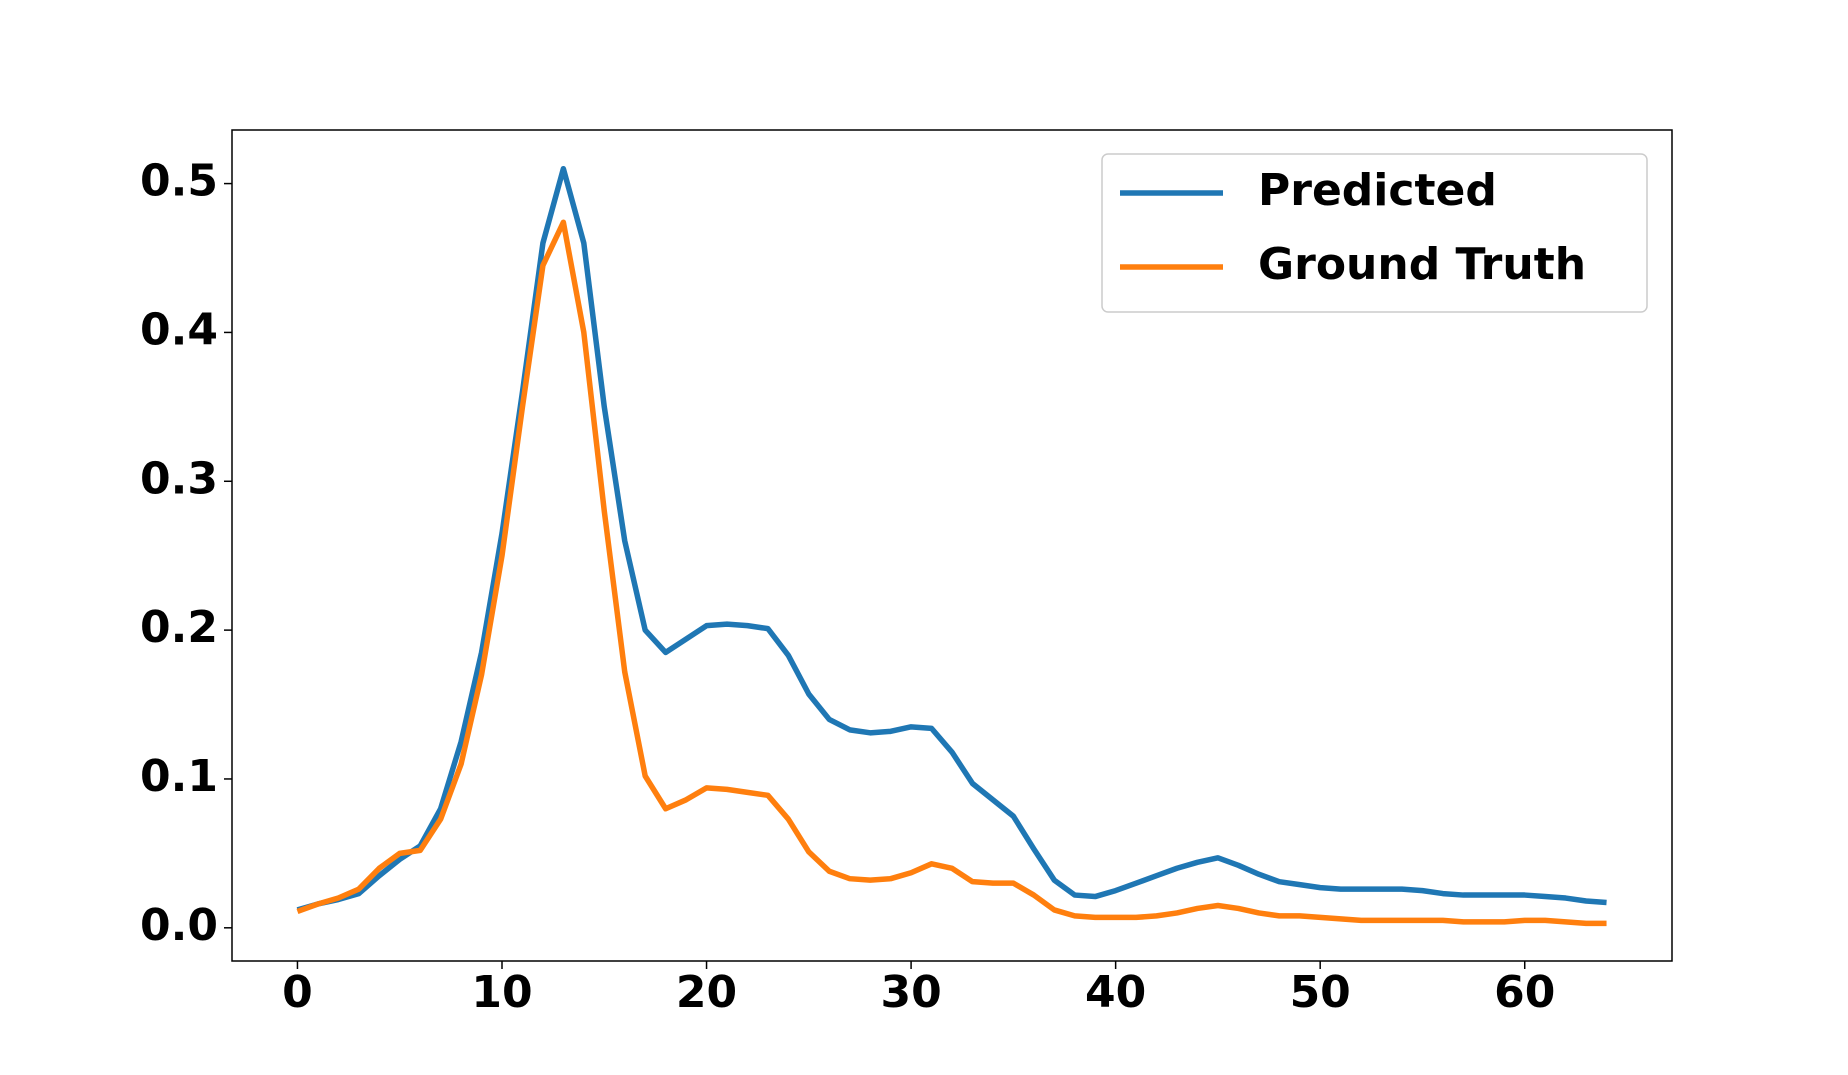 The image size is (1848, 1075). I want to click on x-tick-label: 60, so click(1524, 992).